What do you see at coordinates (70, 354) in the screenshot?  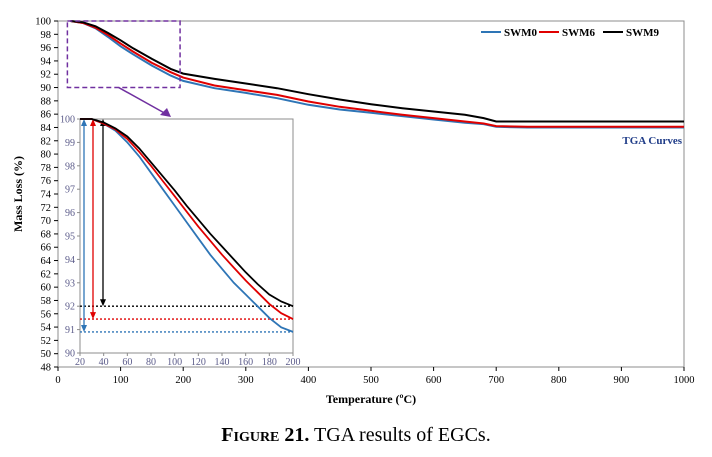 I see `inset-y-tick-label: 90` at bounding box center [70, 354].